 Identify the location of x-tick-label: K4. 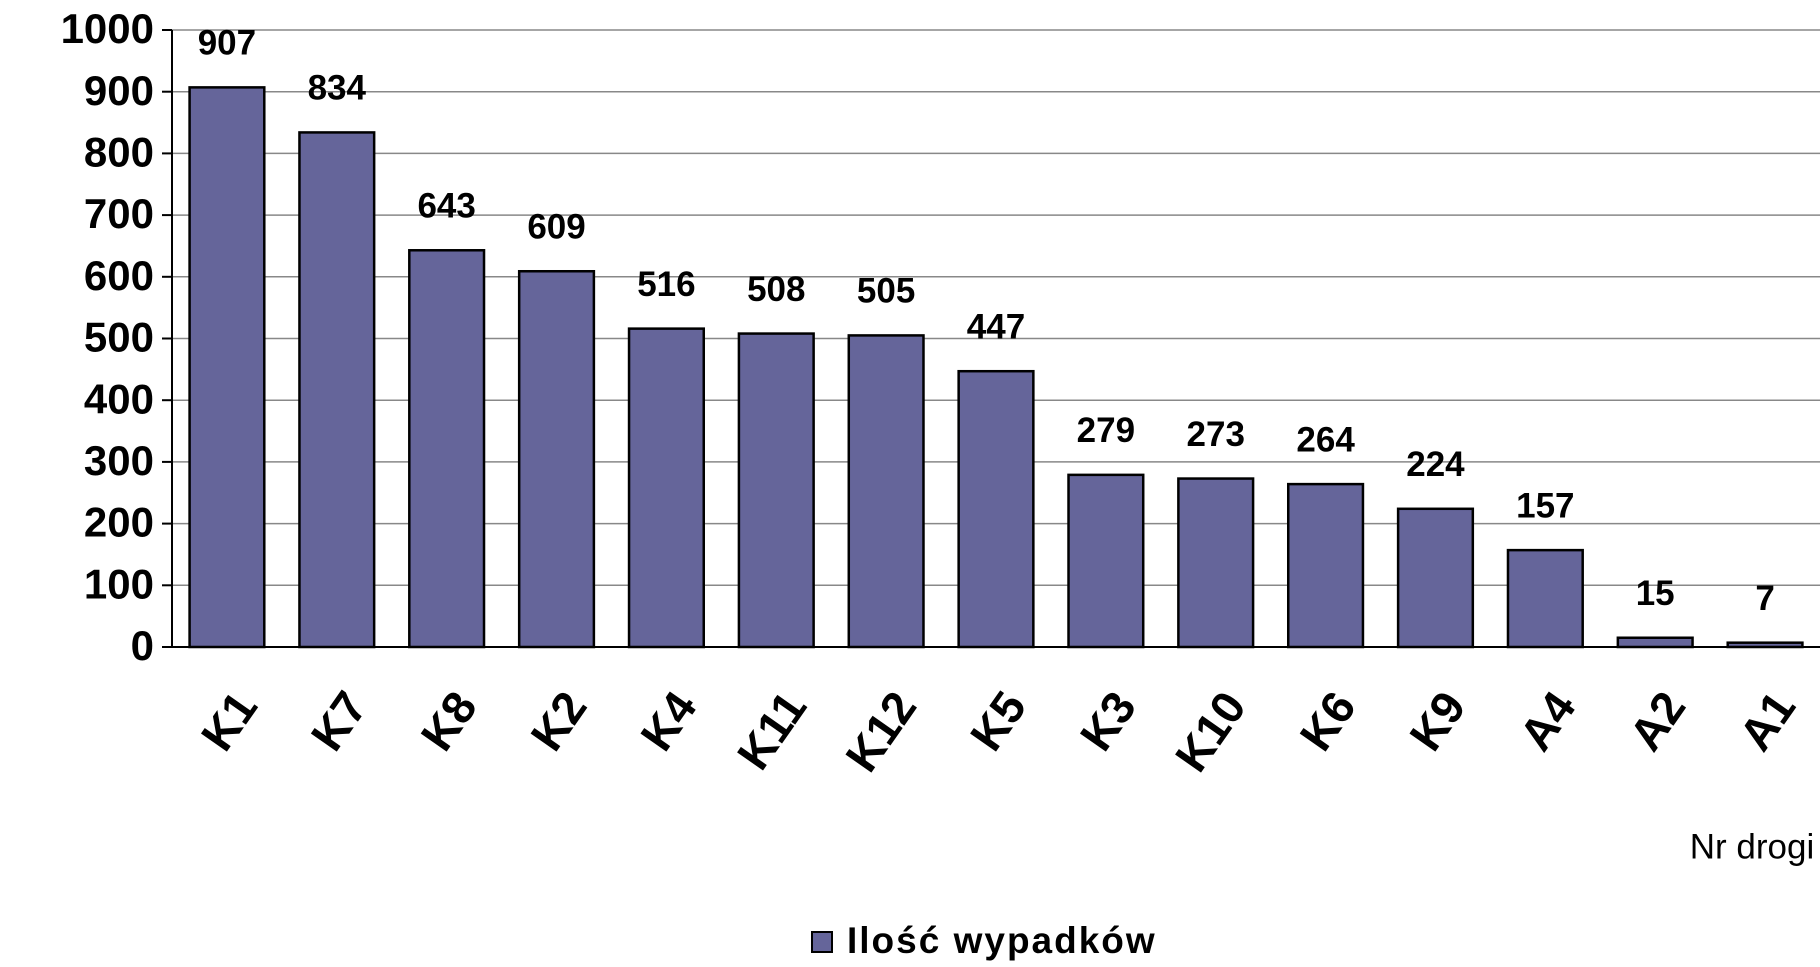
(668, 721).